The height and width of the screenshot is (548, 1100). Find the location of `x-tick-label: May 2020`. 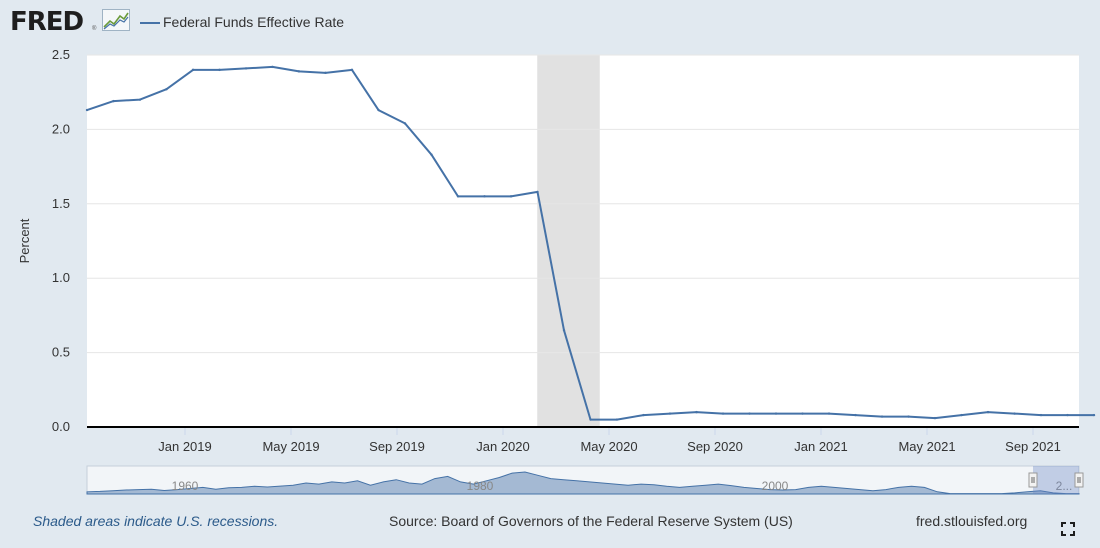

x-tick-label: May 2020 is located at coordinates (608, 446).